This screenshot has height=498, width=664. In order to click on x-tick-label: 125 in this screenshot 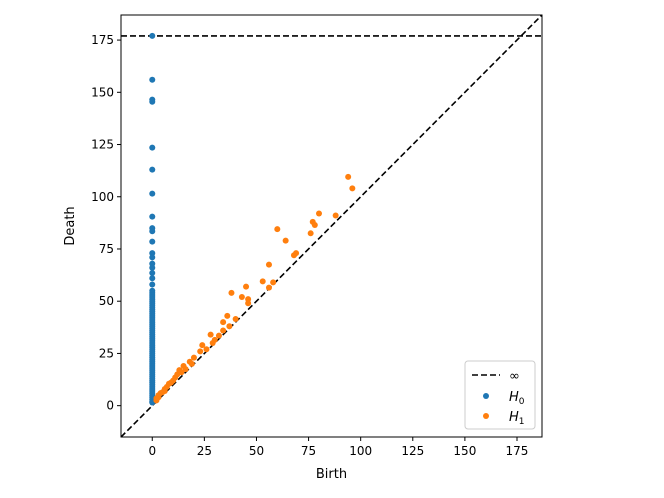, I will do `click(412, 451)`.